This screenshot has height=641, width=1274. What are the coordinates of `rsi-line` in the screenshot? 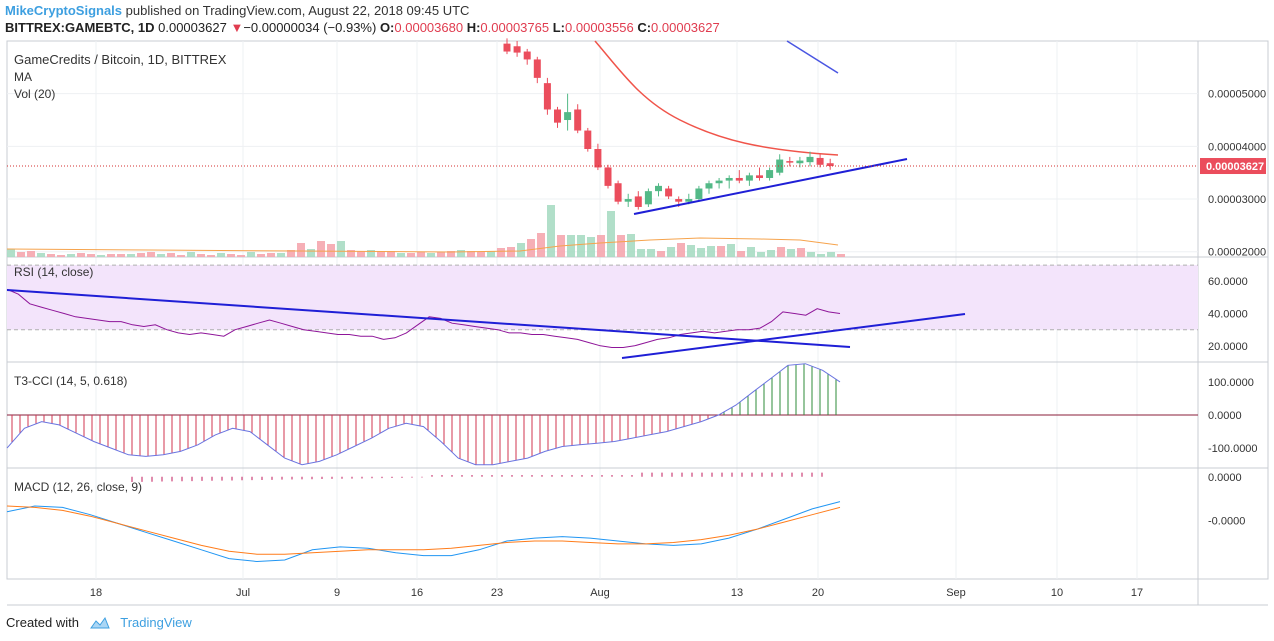 It's located at (423, 318).